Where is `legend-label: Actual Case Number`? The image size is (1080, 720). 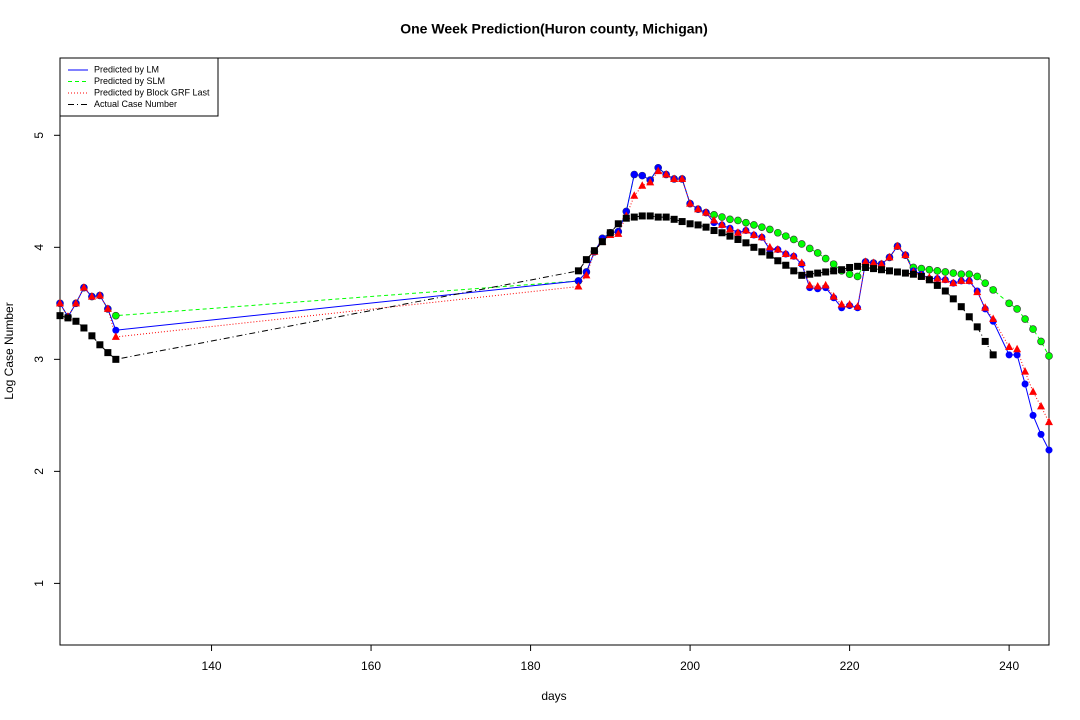 legend-label: Actual Case Number is located at coordinates (135, 104).